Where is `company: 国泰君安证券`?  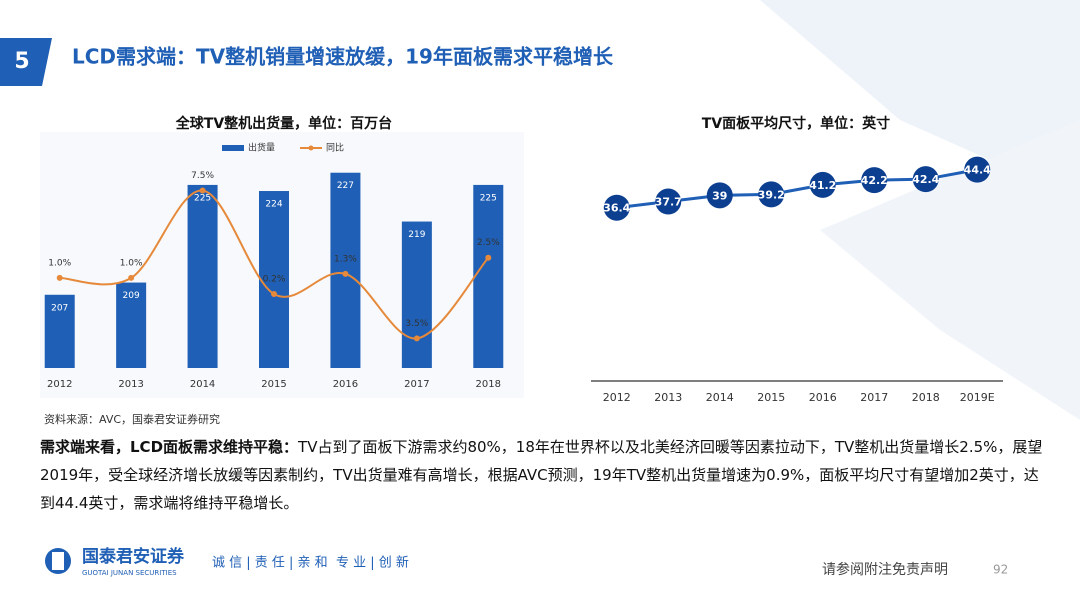
company: 国泰君安证券 is located at coordinates (133, 556).